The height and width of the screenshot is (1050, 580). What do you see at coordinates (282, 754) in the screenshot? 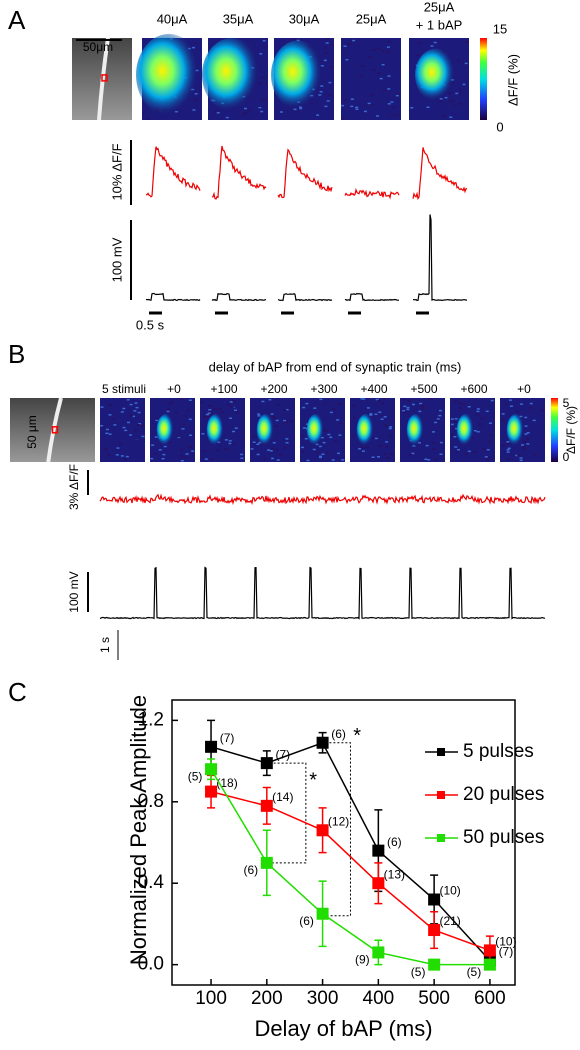
I see `n-label: (7)` at bounding box center [282, 754].